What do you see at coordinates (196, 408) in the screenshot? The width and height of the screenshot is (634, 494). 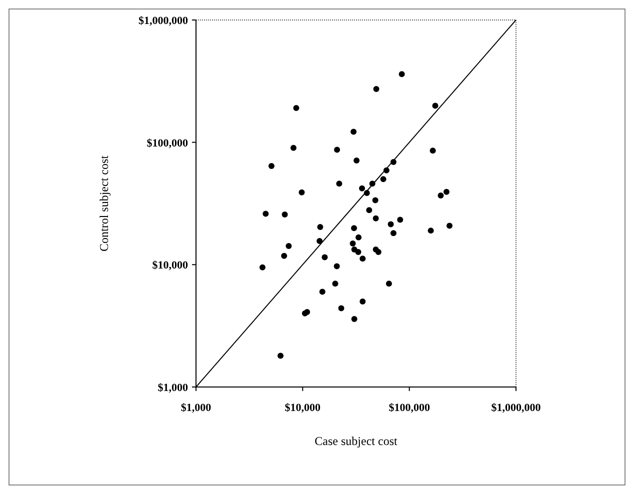 I see `x-tick-label: $1,000` at bounding box center [196, 408].